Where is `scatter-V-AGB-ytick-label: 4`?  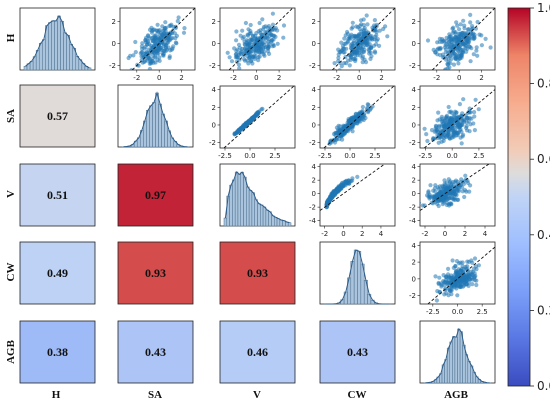 scatter-V-AGB-ytick-label: 4 is located at coordinates (414, 167).